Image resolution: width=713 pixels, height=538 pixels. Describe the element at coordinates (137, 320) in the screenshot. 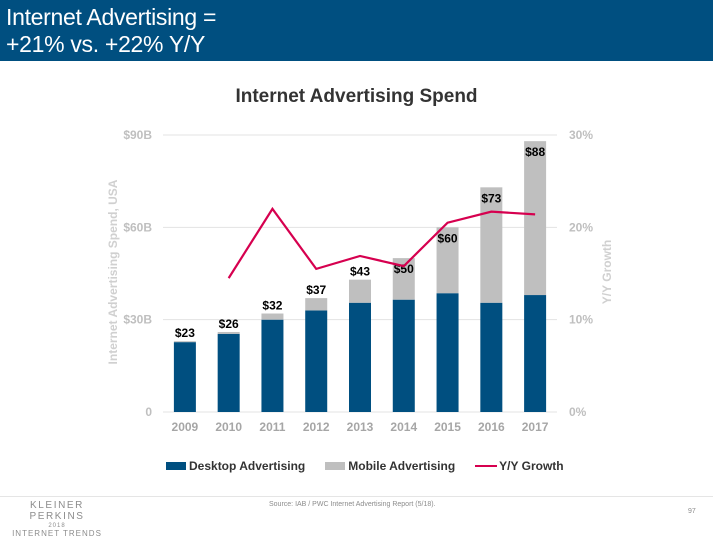

I see `y-tick-label: $30B` at that location.